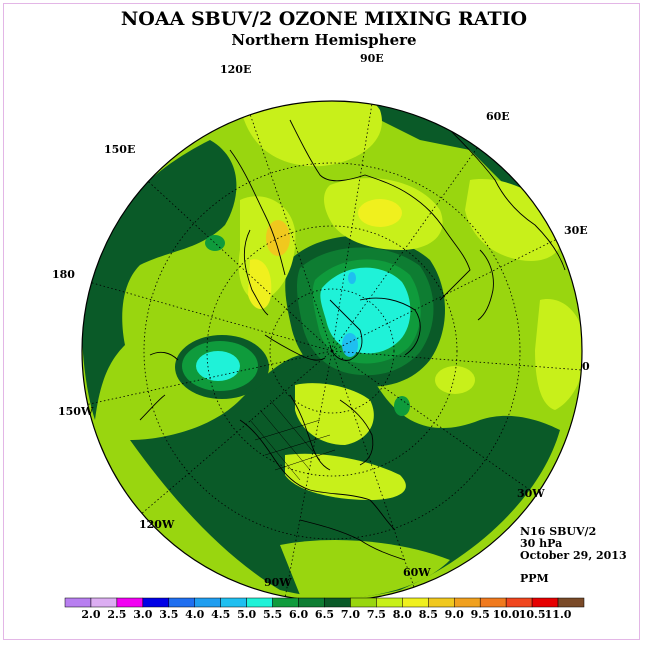 Image resolution: width=648 pixels, height=648 pixels. What do you see at coordinates (454, 614) in the screenshot?
I see `colorbar-label: 9.0` at bounding box center [454, 614].